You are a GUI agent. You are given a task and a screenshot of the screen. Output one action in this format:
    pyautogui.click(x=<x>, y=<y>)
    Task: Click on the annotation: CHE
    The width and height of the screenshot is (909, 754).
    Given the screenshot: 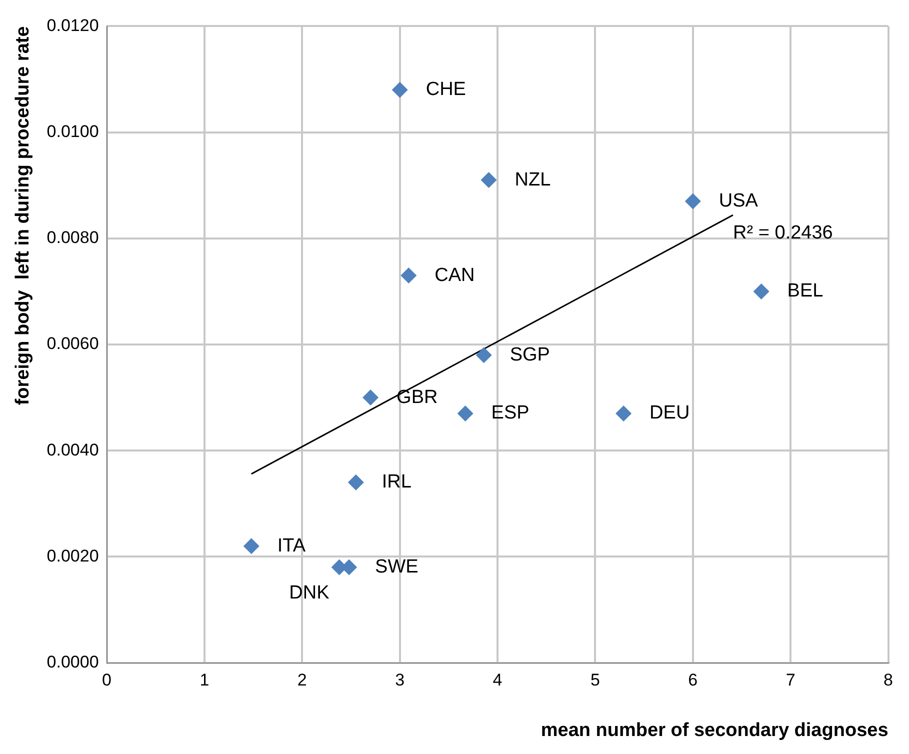 What is the action you would take?
    pyautogui.click(x=446, y=89)
    